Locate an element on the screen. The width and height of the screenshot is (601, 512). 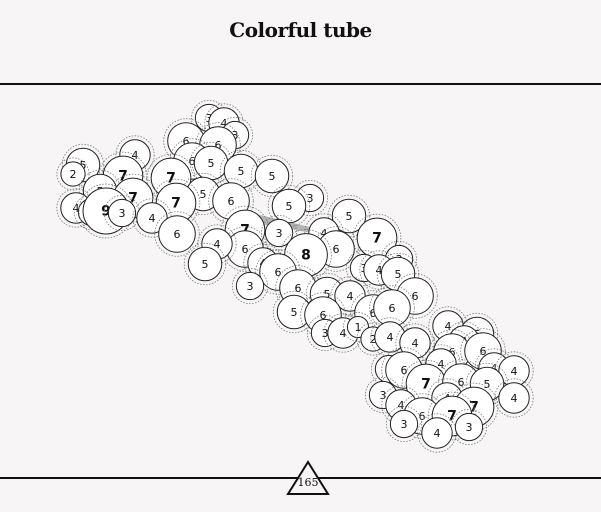
header-divider is located at coordinates (300, 84).